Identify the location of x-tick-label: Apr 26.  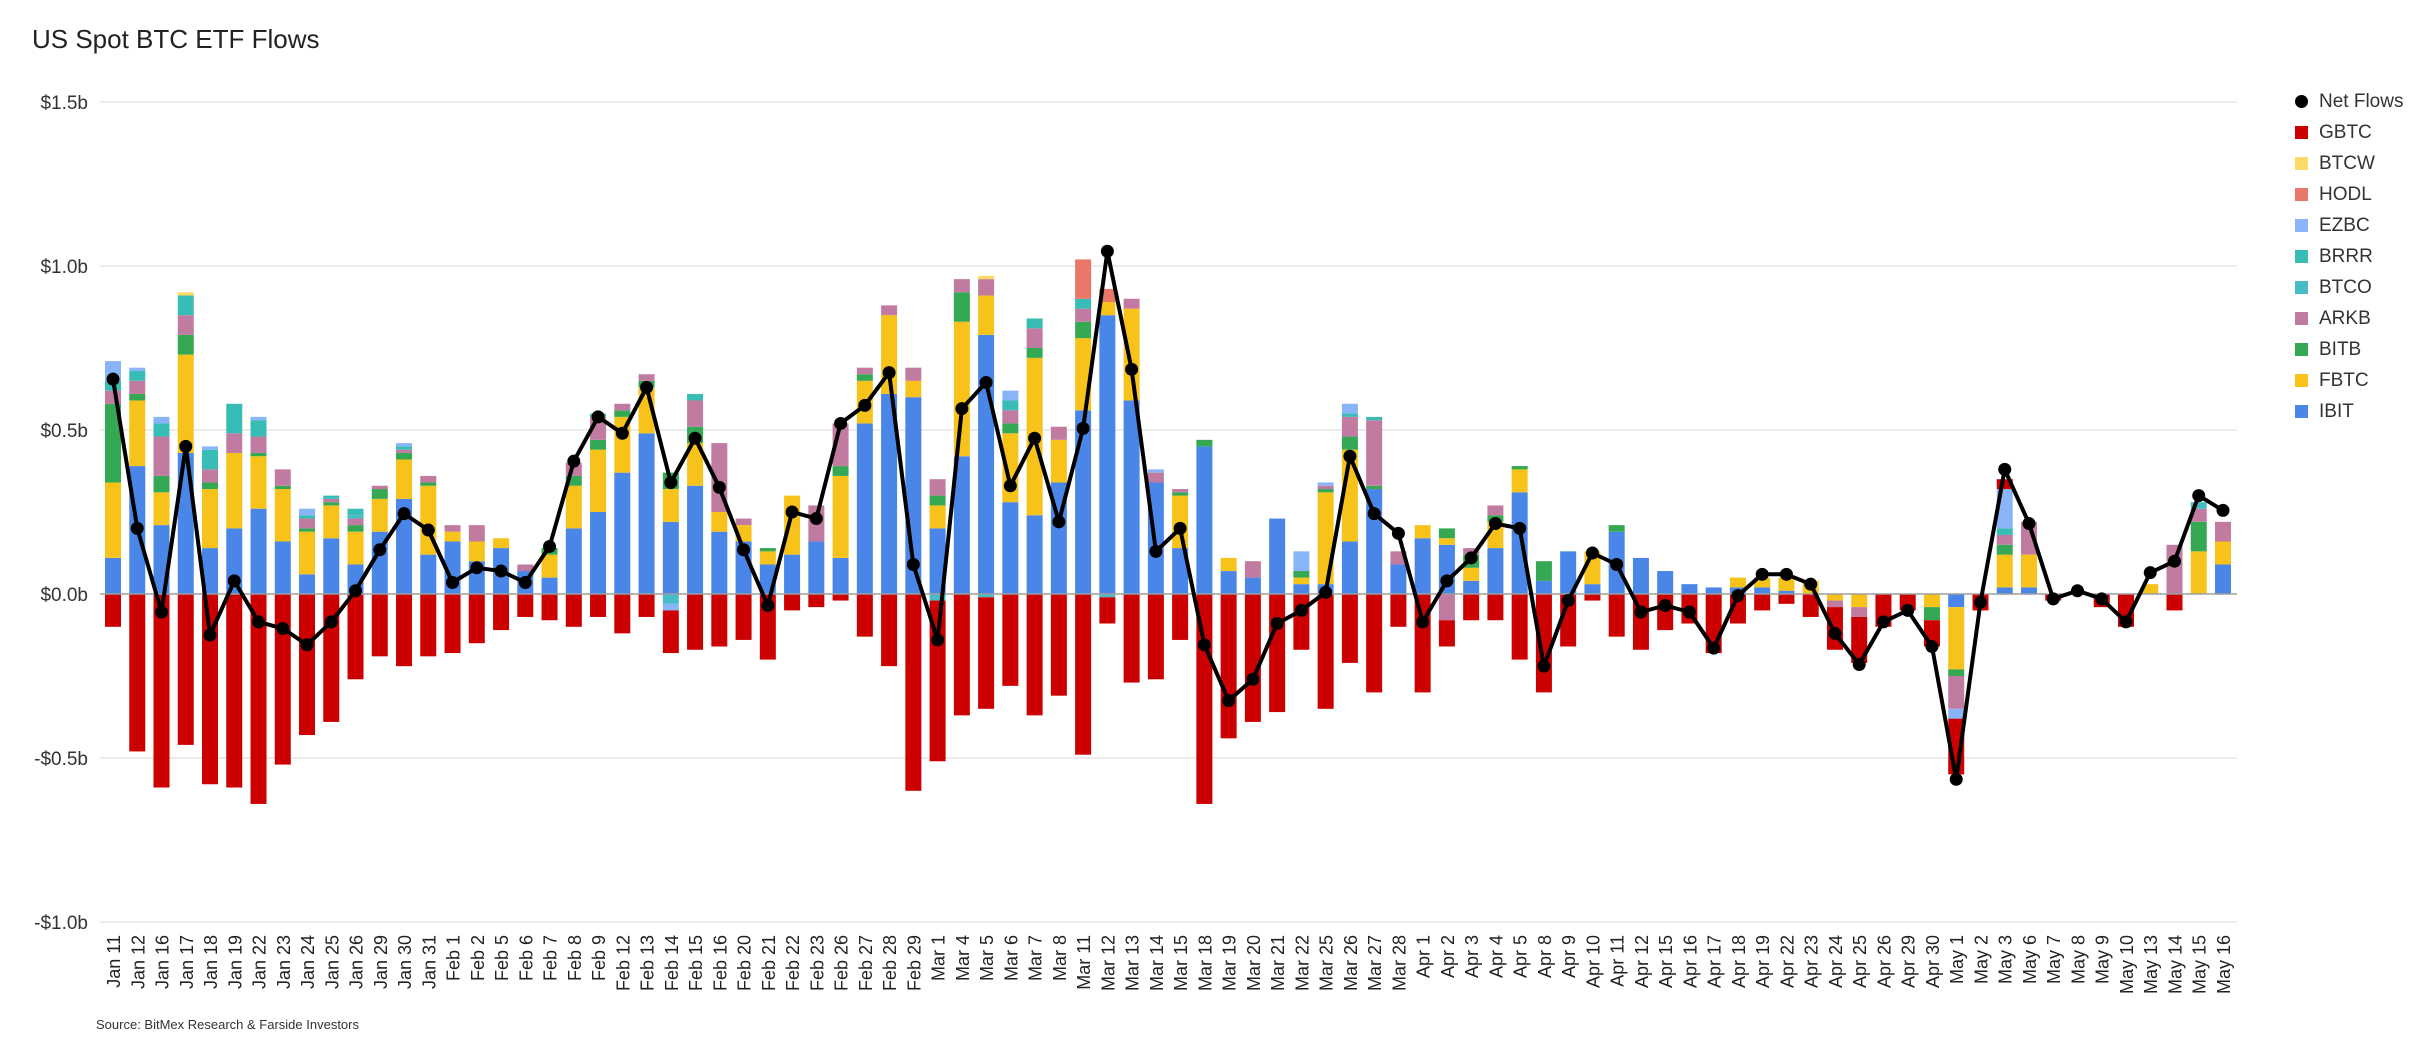
(1884, 961).